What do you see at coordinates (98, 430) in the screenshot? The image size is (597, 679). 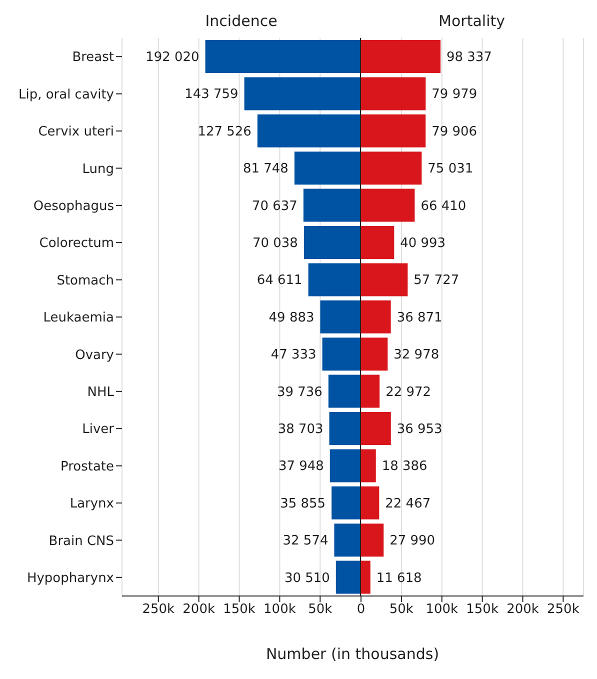 I see `y-tick-label: Liver` at bounding box center [98, 430].